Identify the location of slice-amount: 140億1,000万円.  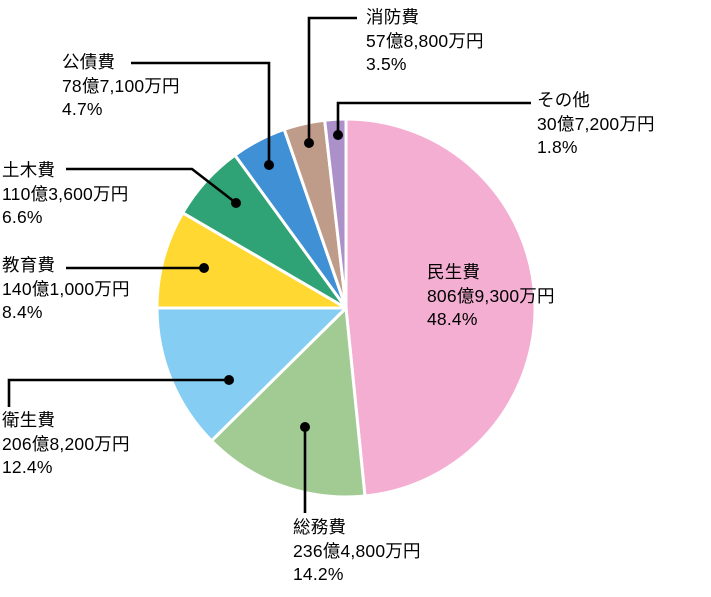
(66, 288).